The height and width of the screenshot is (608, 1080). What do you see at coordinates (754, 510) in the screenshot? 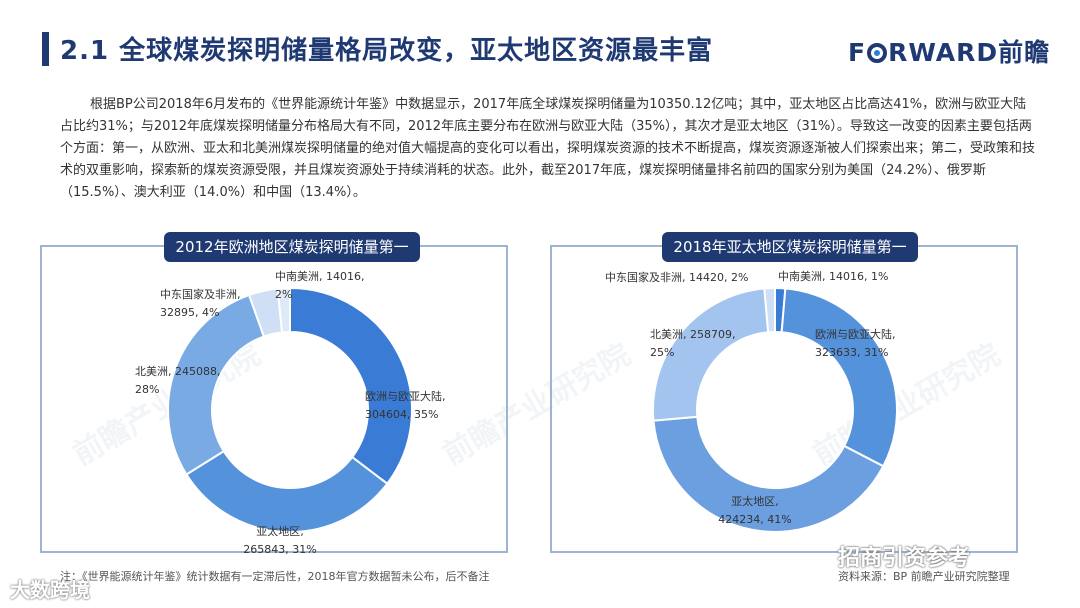
I see `slice-label: 亚太地区, 424234, 41%` at bounding box center [754, 510].